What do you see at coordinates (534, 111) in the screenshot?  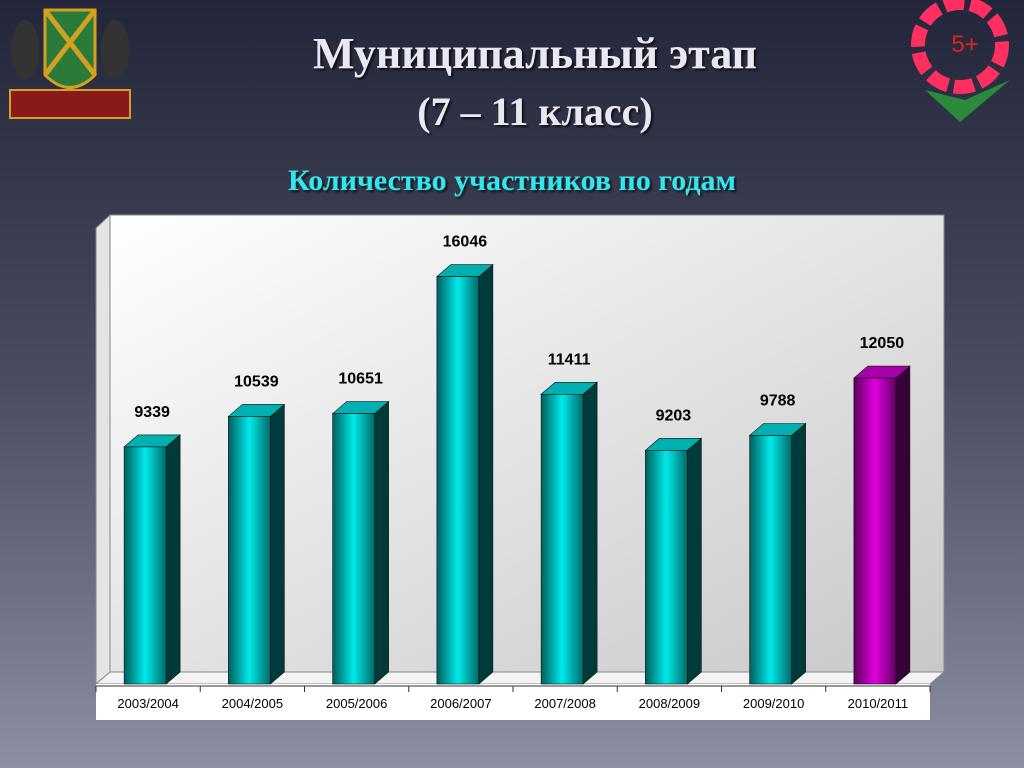 I see `slide-title-line2: (7 – 11 класс)` at bounding box center [534, 111].